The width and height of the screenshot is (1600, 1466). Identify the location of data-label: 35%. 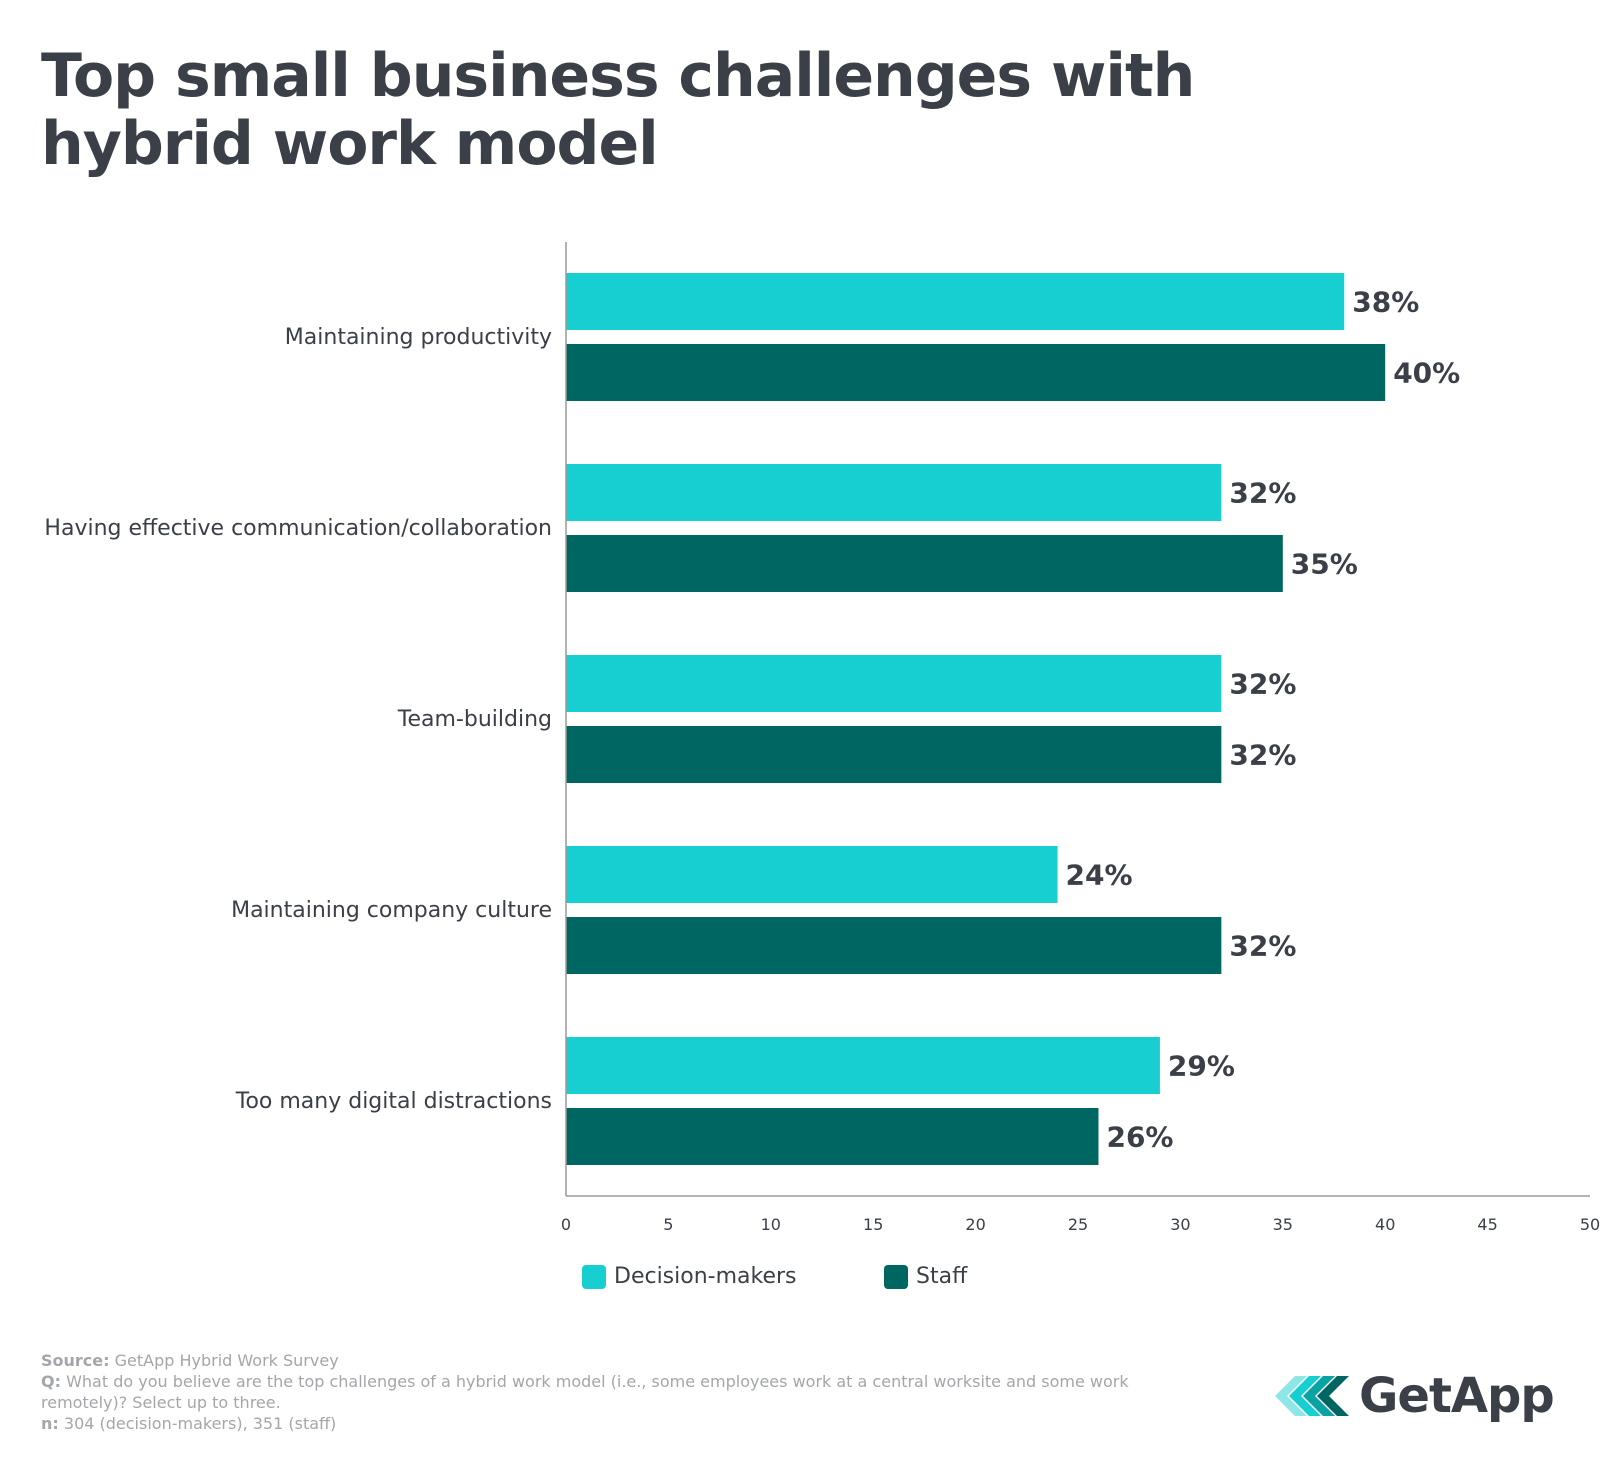
(1324, 564).